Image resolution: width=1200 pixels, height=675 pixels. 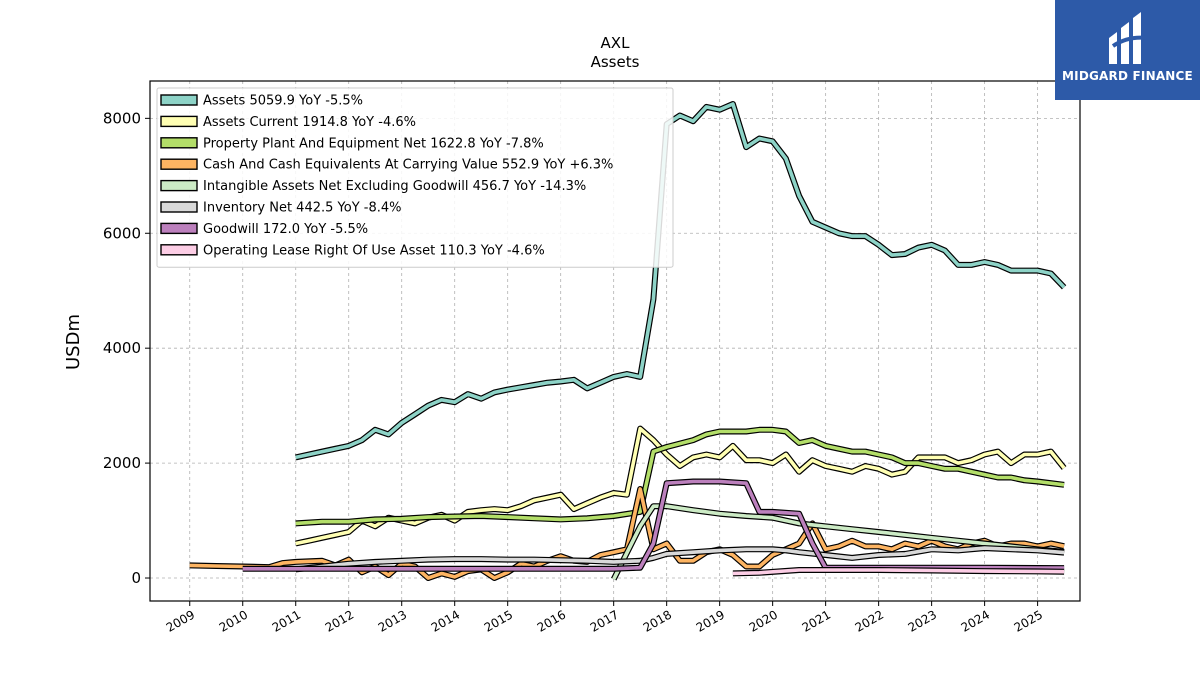 I want to click on x-tick-label: 2022, so click(x=869, y=620).